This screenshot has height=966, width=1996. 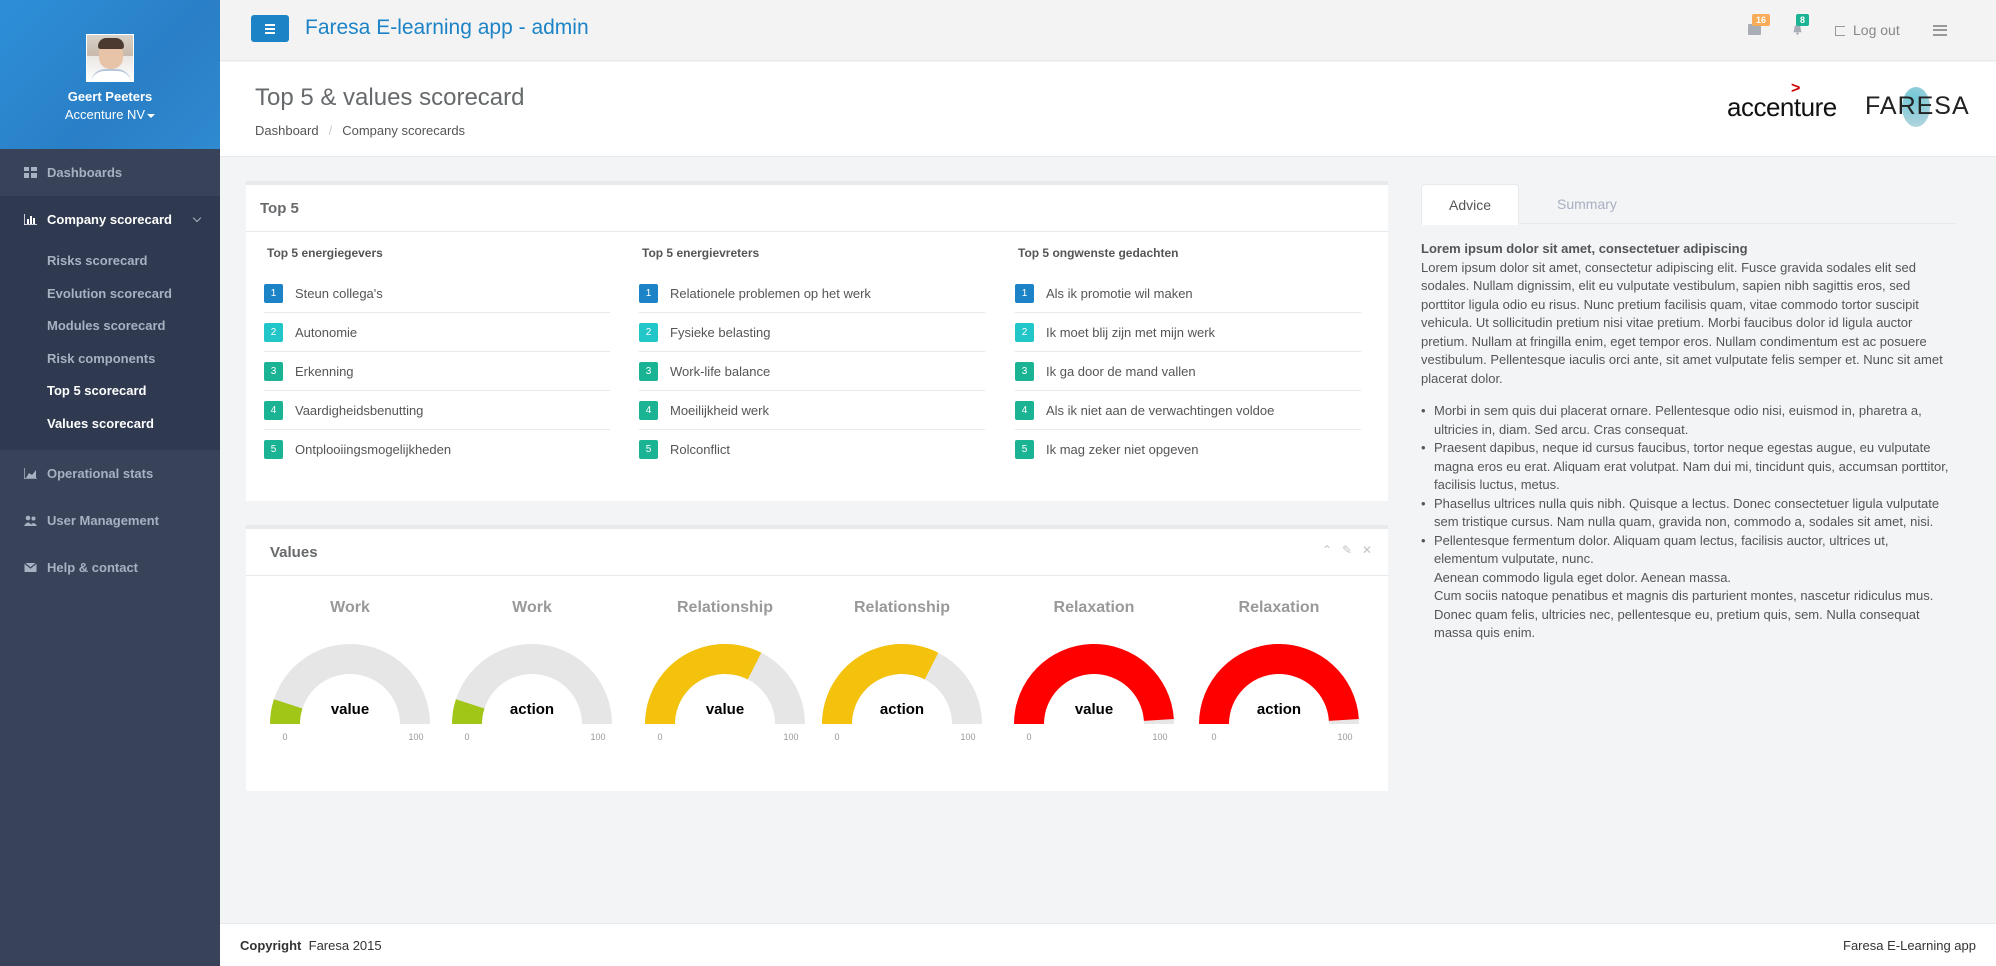 I want to click on tab-summary: Summary, so click(x=1587, y=204).